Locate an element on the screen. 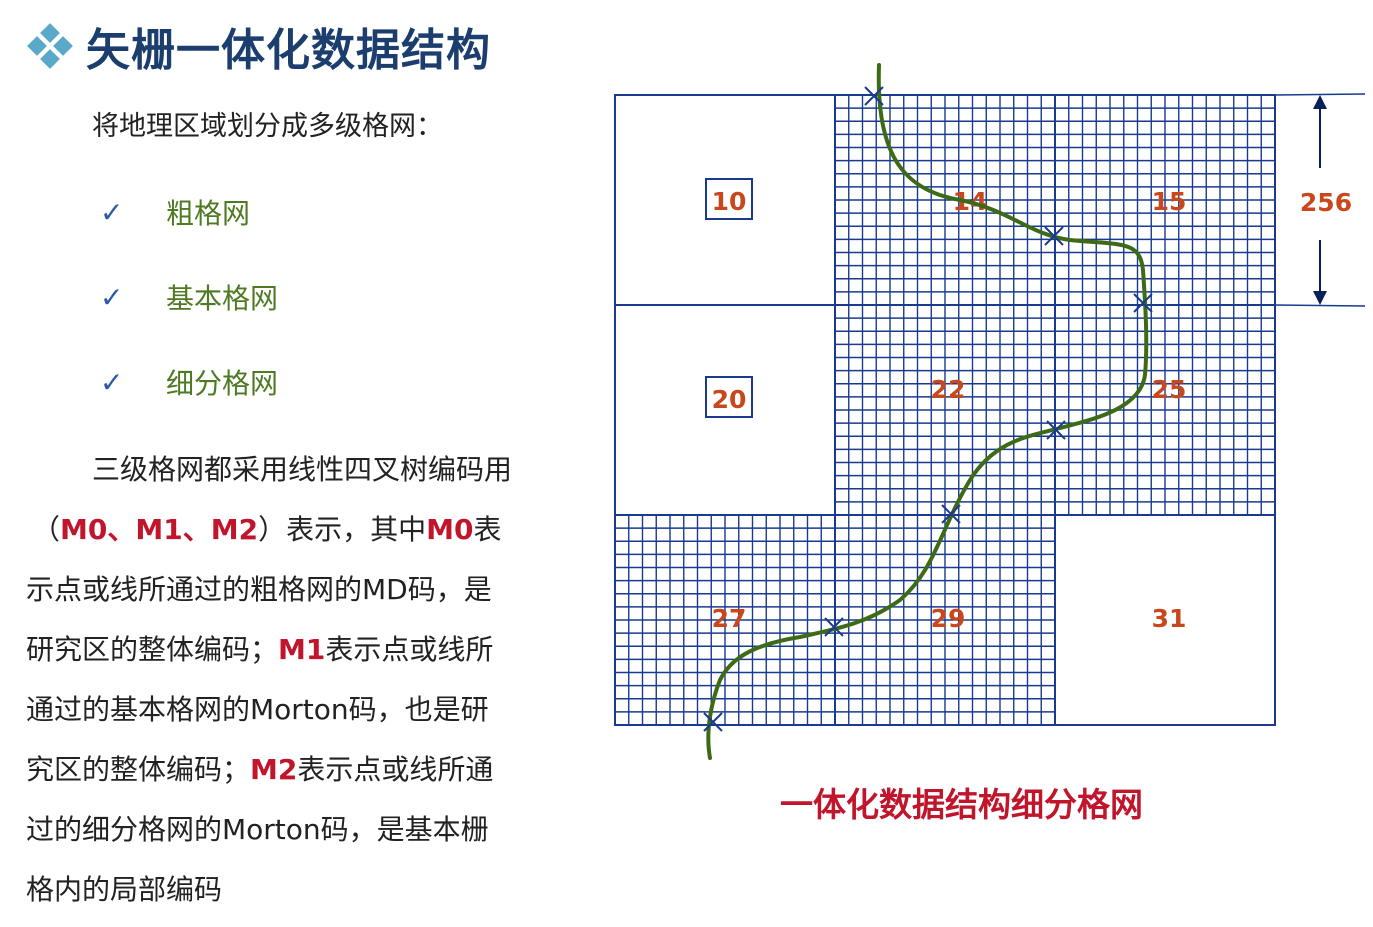 The image size is (1373, 927). paragraph-line: 通过的基本格网的Morton码，也是研 is located at coordinates (311, 710).